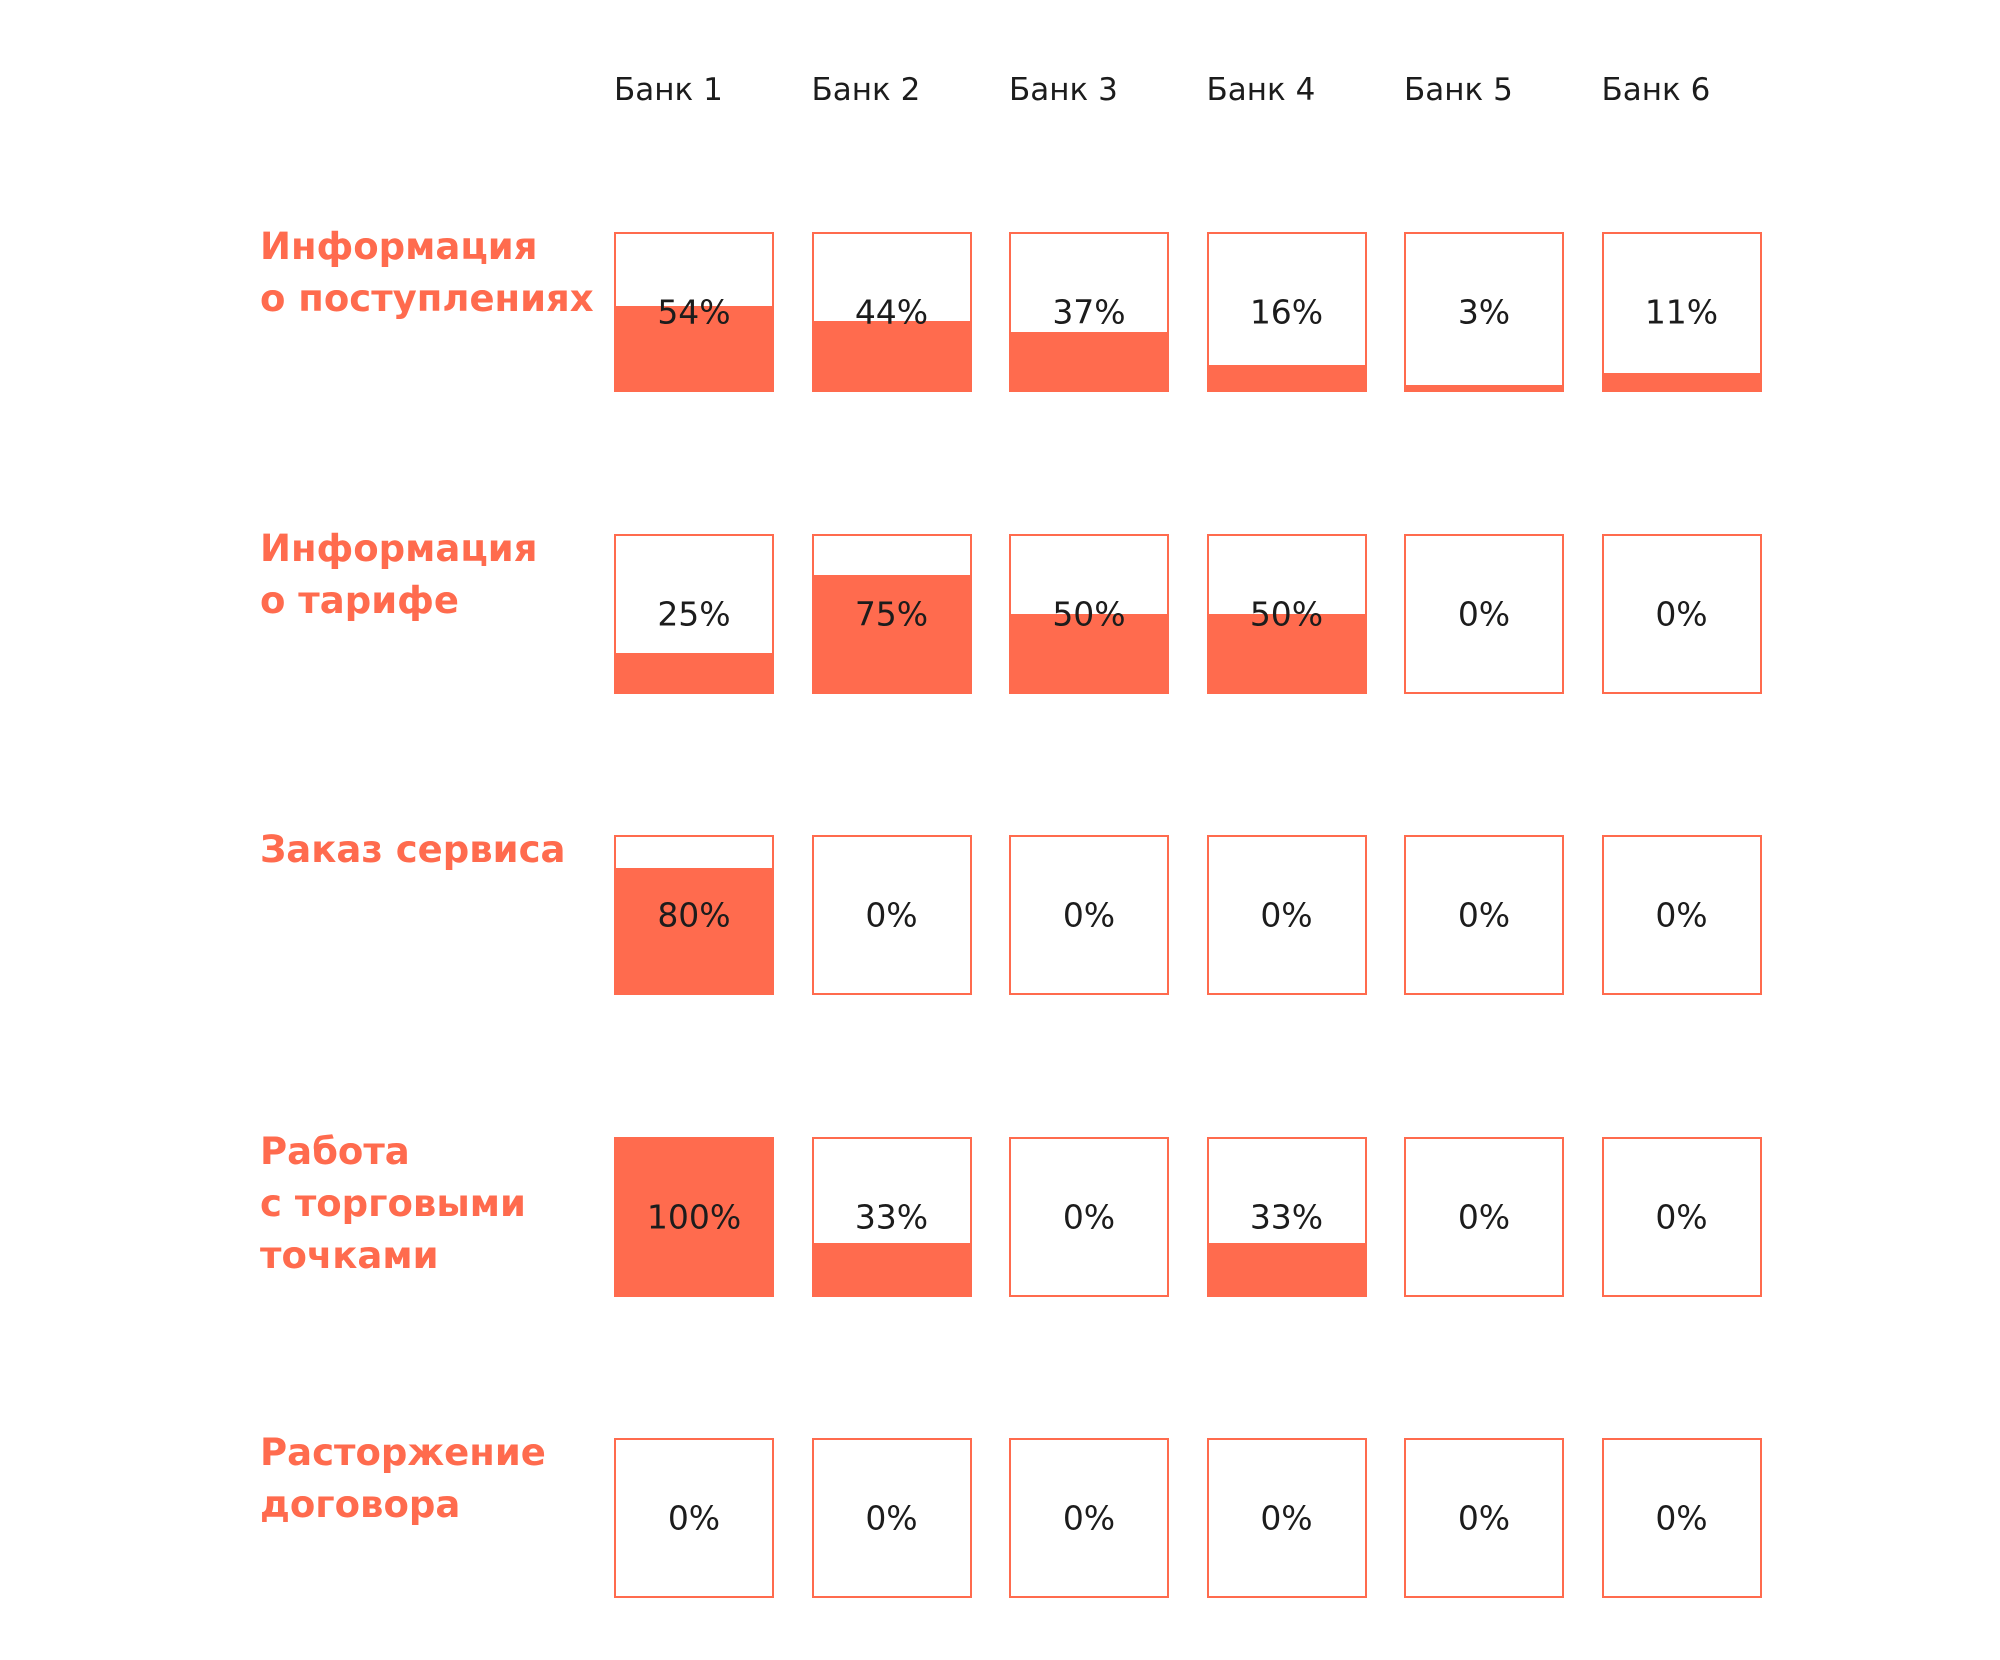  Describe the element at coordinates (427, 273) in the screenshot. I see `row-label-1: Информация о поступлениях` at that location.